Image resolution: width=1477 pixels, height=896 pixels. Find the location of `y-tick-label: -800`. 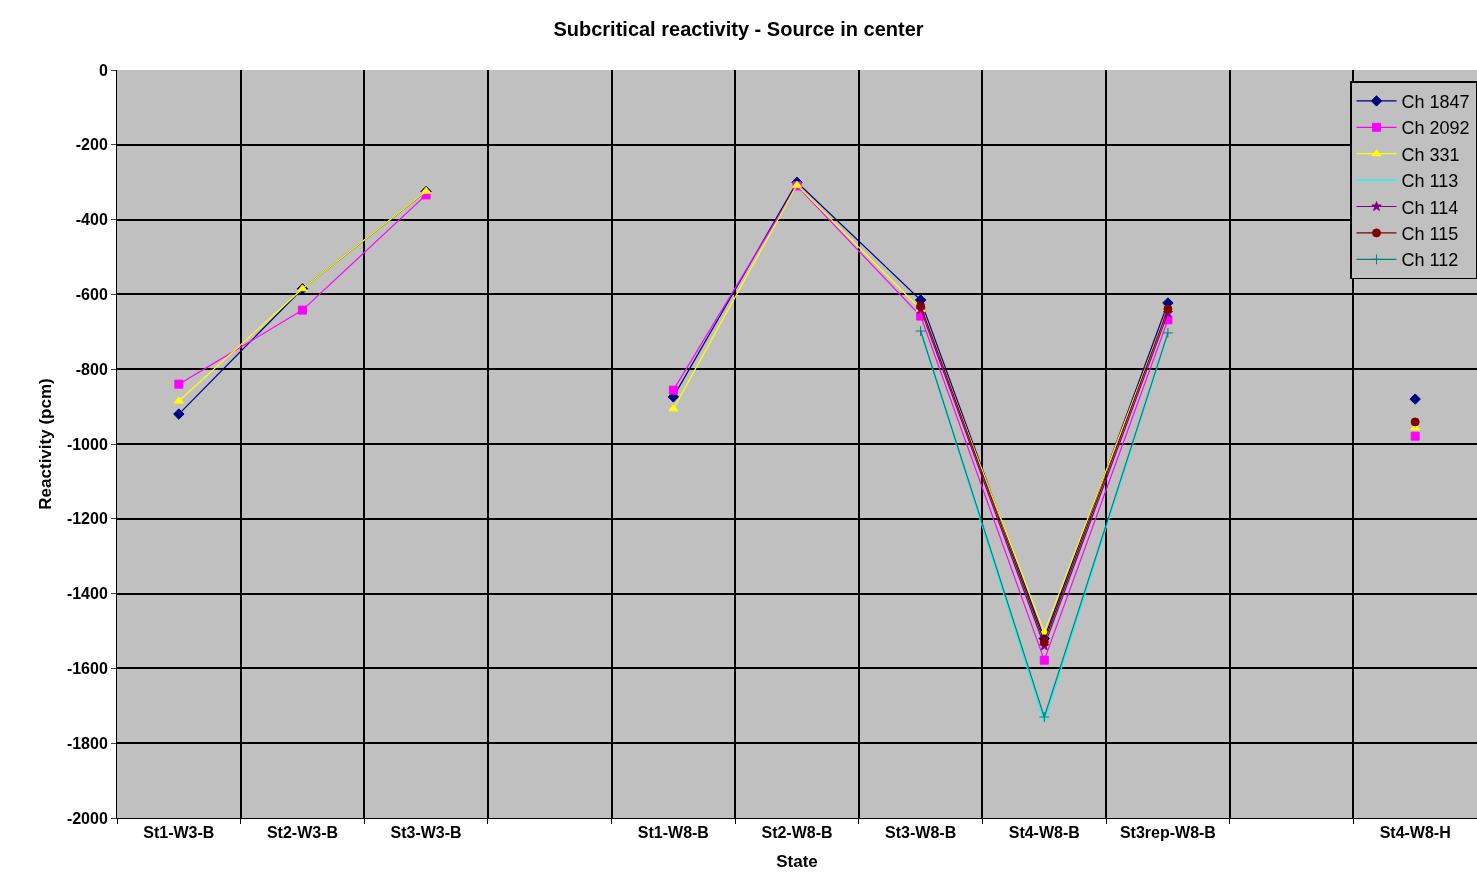

y-tick-label: -800 is located at coordinates (91, 369).